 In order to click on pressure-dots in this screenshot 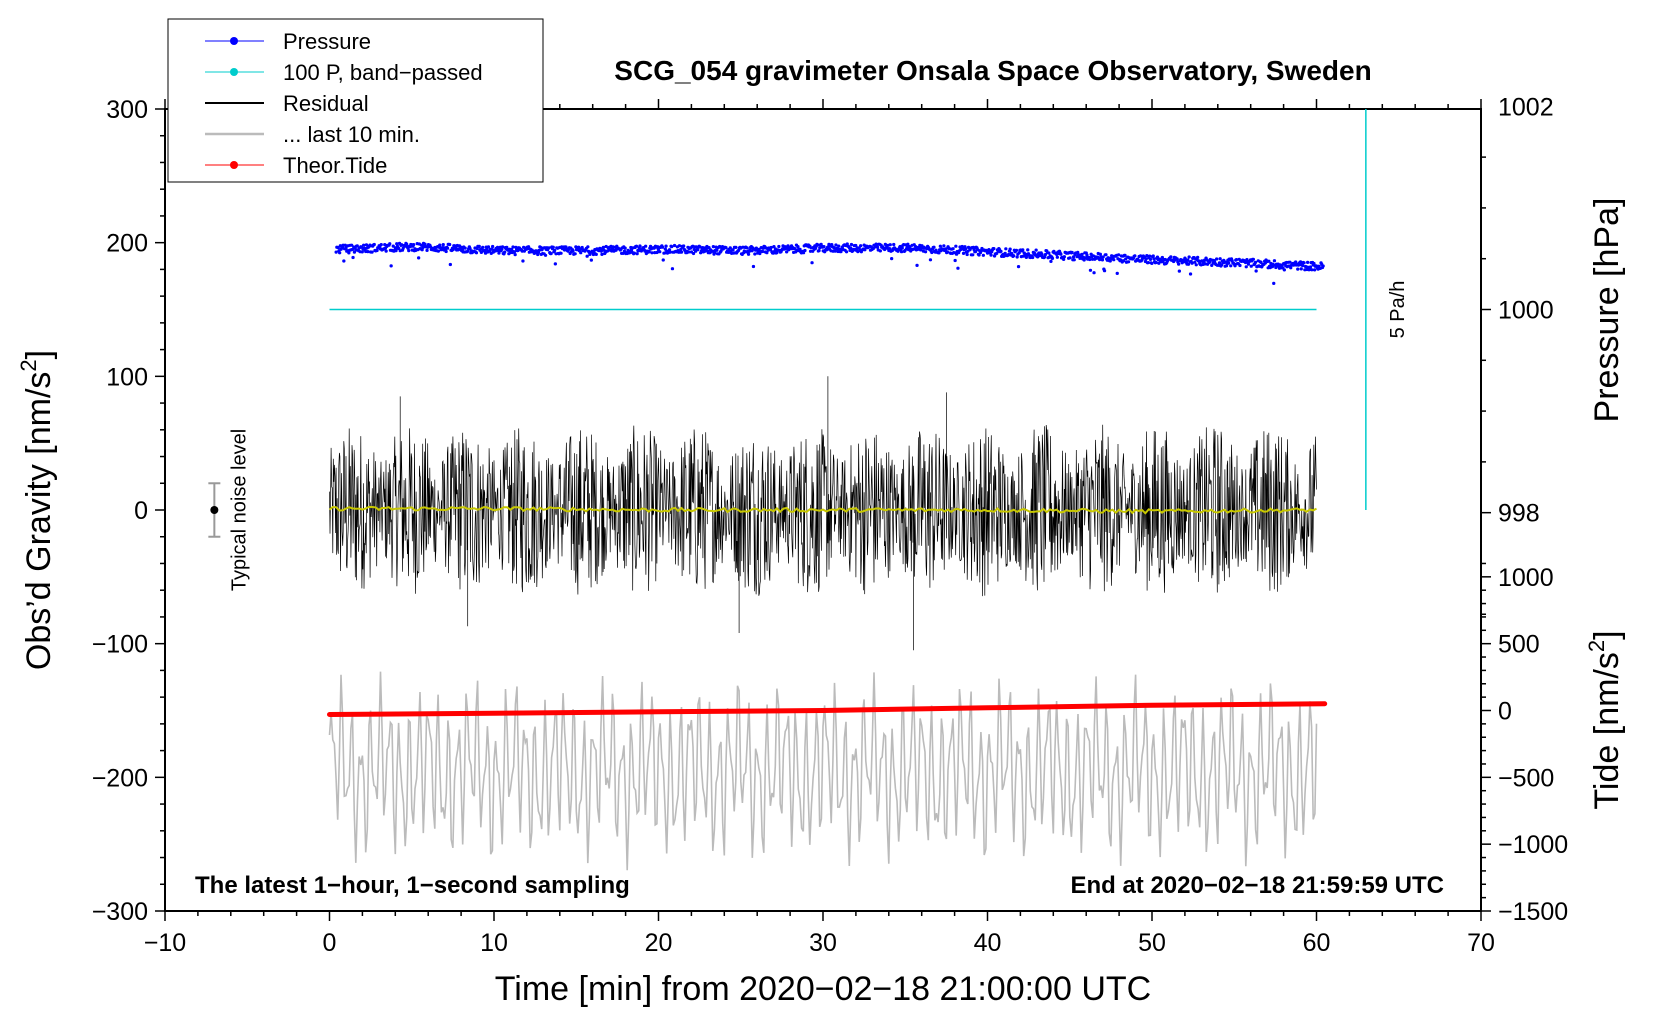, I will do `click(829, 263)`.